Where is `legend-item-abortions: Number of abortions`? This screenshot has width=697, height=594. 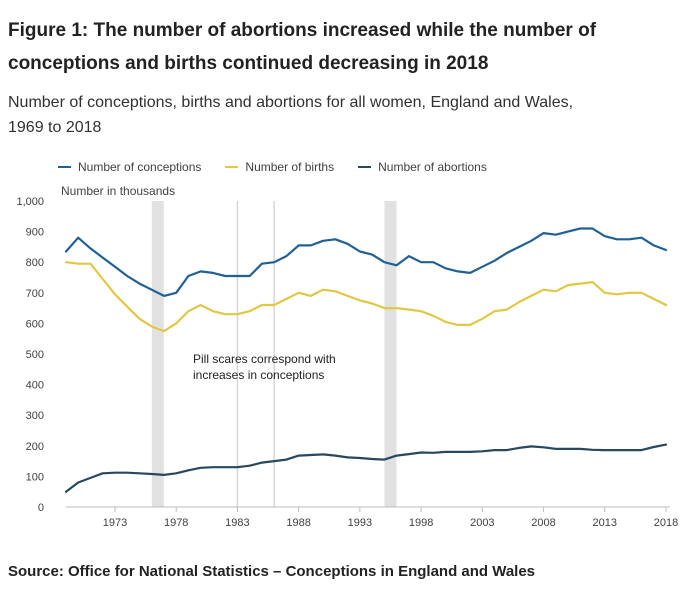 legend-item-abortions: Number of abortions is located at coordinates (422, 167).